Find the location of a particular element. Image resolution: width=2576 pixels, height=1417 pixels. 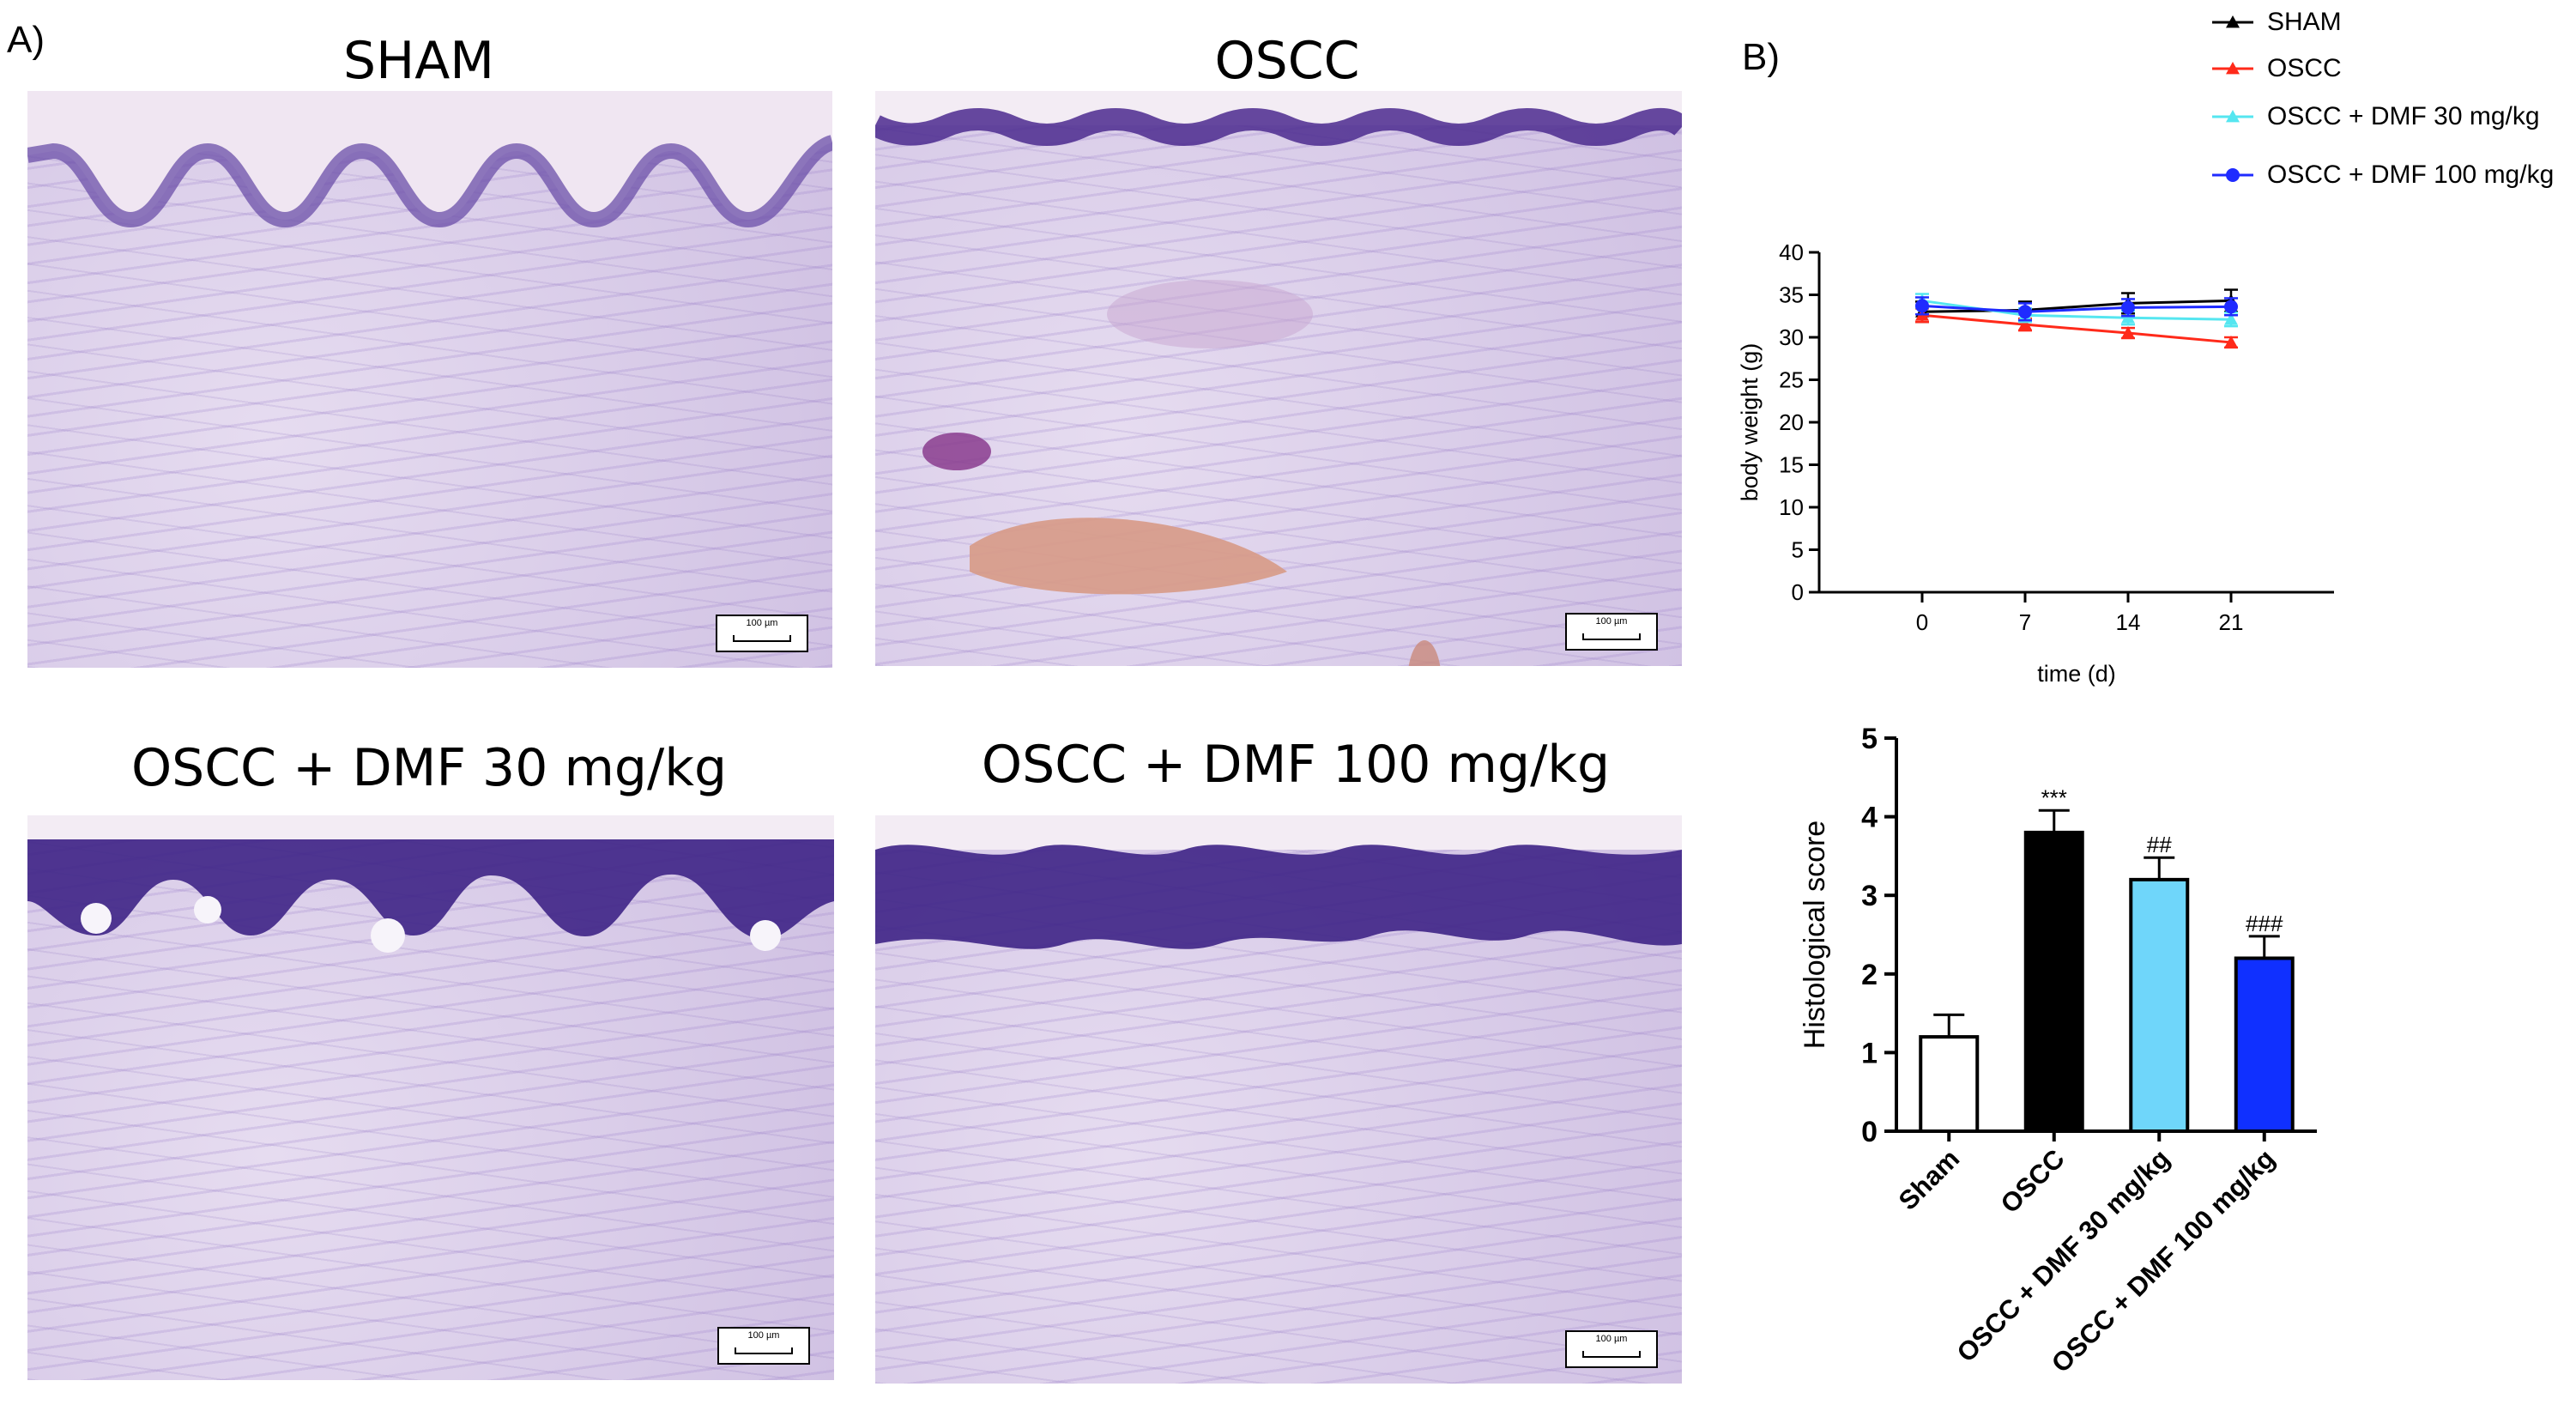

scale-bar-dmf30: 100 µm is located at coordinates (763, 1346).